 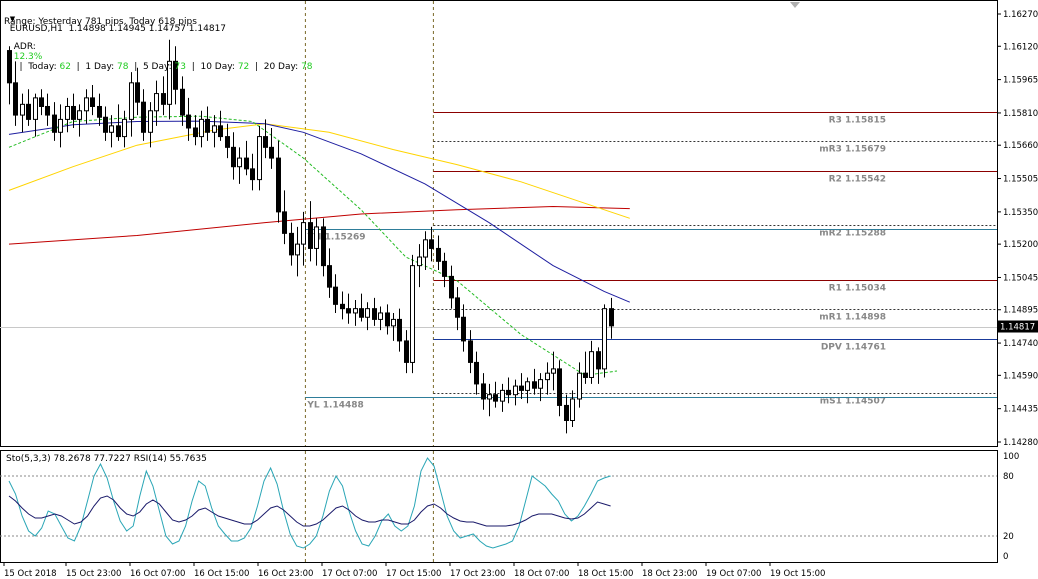 I want to click on x-tick-label: 17 Oct 23:00, so click(x=477, y=574).